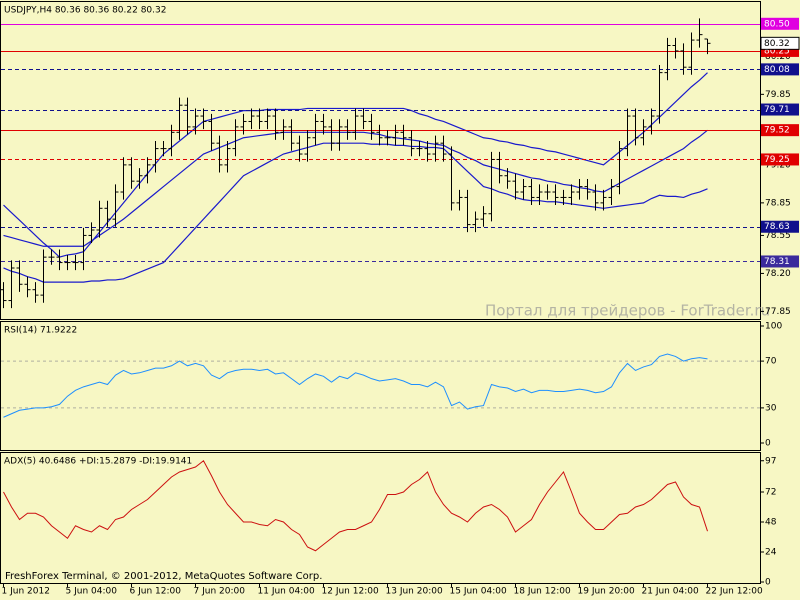  Describe the element at coordinates (777, 110) in the screenshot. I see `level-label: 79.71` at that location.